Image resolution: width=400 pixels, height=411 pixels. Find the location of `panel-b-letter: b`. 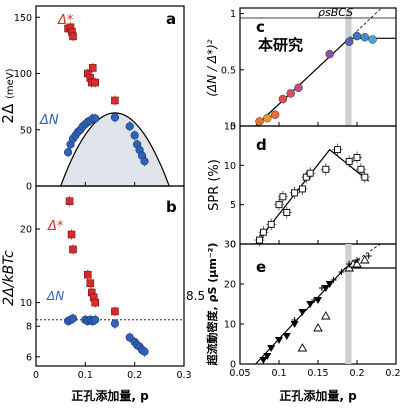

panel-b-letter: b is located at coordinates (171, 207).